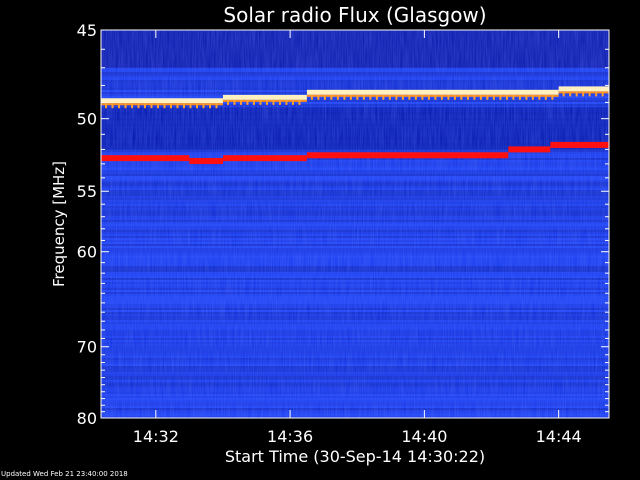 The width and height of the screenshot is (640, 480). What do you see at coordinates (290, 436) in the screenshot?
I see `x-tick-label: 14:36` at bounding box center [290, 436].